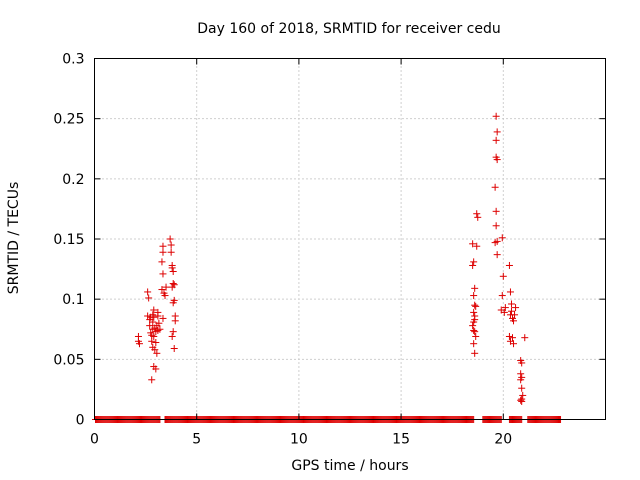 This screenshot has height=480, width=640. Describe the element at coordinates (401, 440) in the screenshot. I see `x-tick-label: 15` at that location.